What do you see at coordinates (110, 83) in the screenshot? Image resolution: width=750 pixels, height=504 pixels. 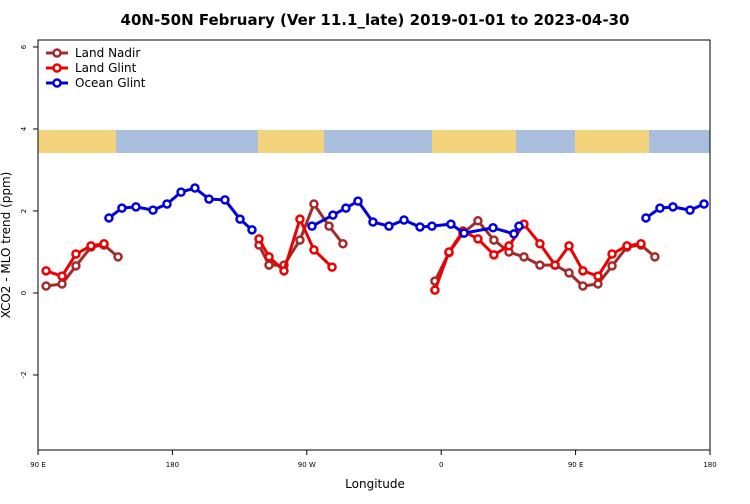 I see `legend-label: Ocean Glint` at bounding box center [110, 83].